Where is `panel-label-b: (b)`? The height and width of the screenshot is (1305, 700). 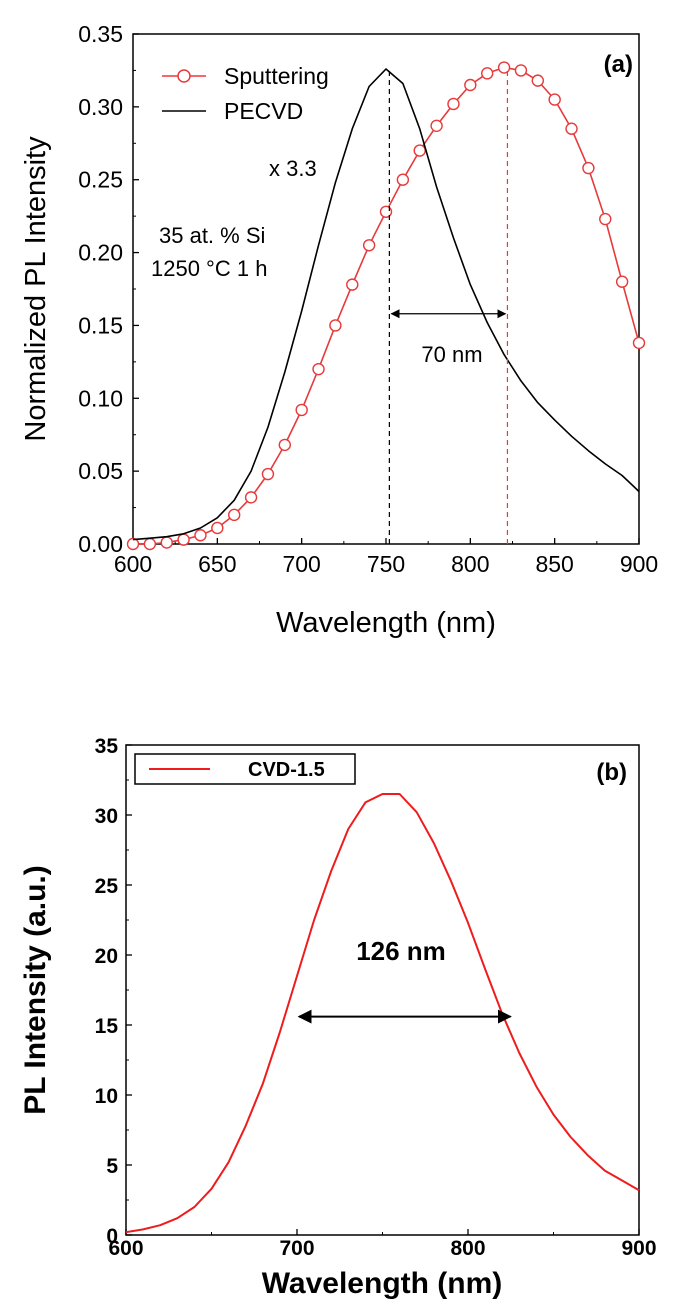
panel-label-b: (b) is located at coordinates (611, 772).